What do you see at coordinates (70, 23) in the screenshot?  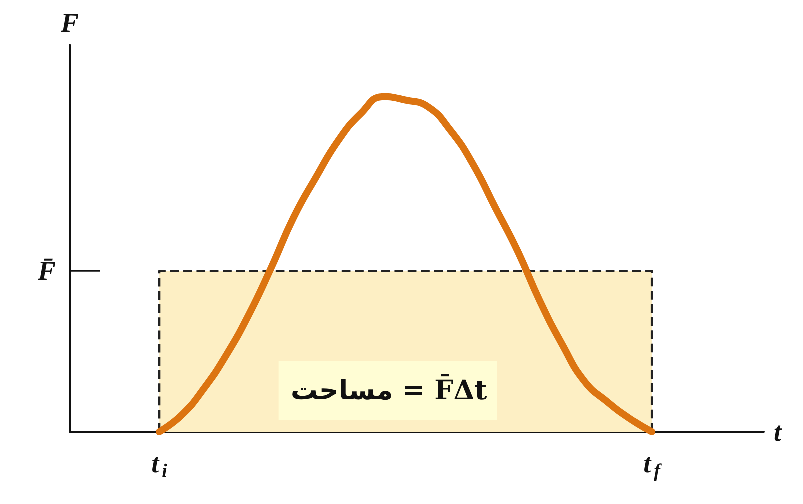 I see `y-axis-title: F` at bounding box center [70, 23].